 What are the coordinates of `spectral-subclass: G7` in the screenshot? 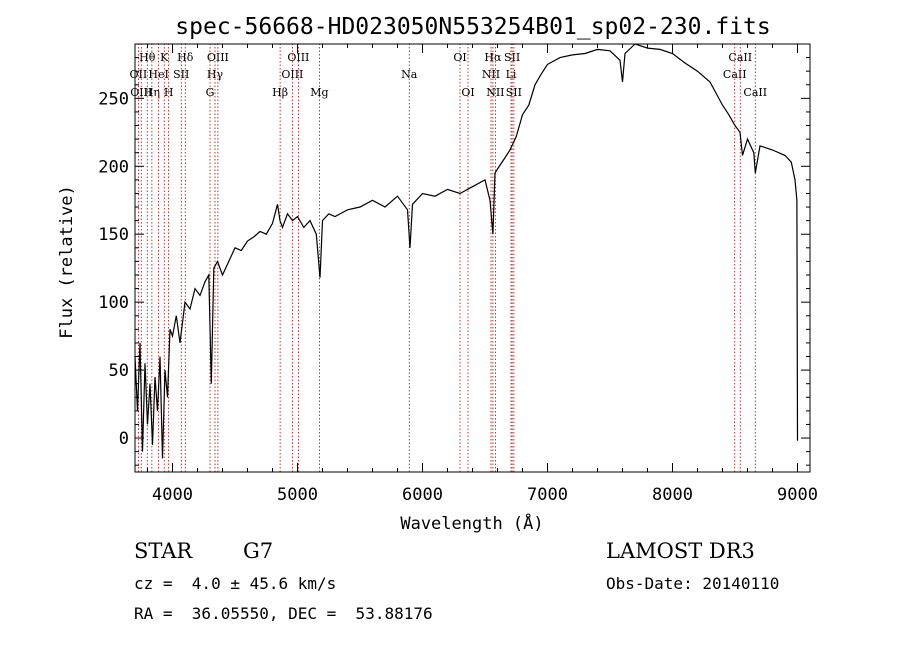 It's located at (258, 551).